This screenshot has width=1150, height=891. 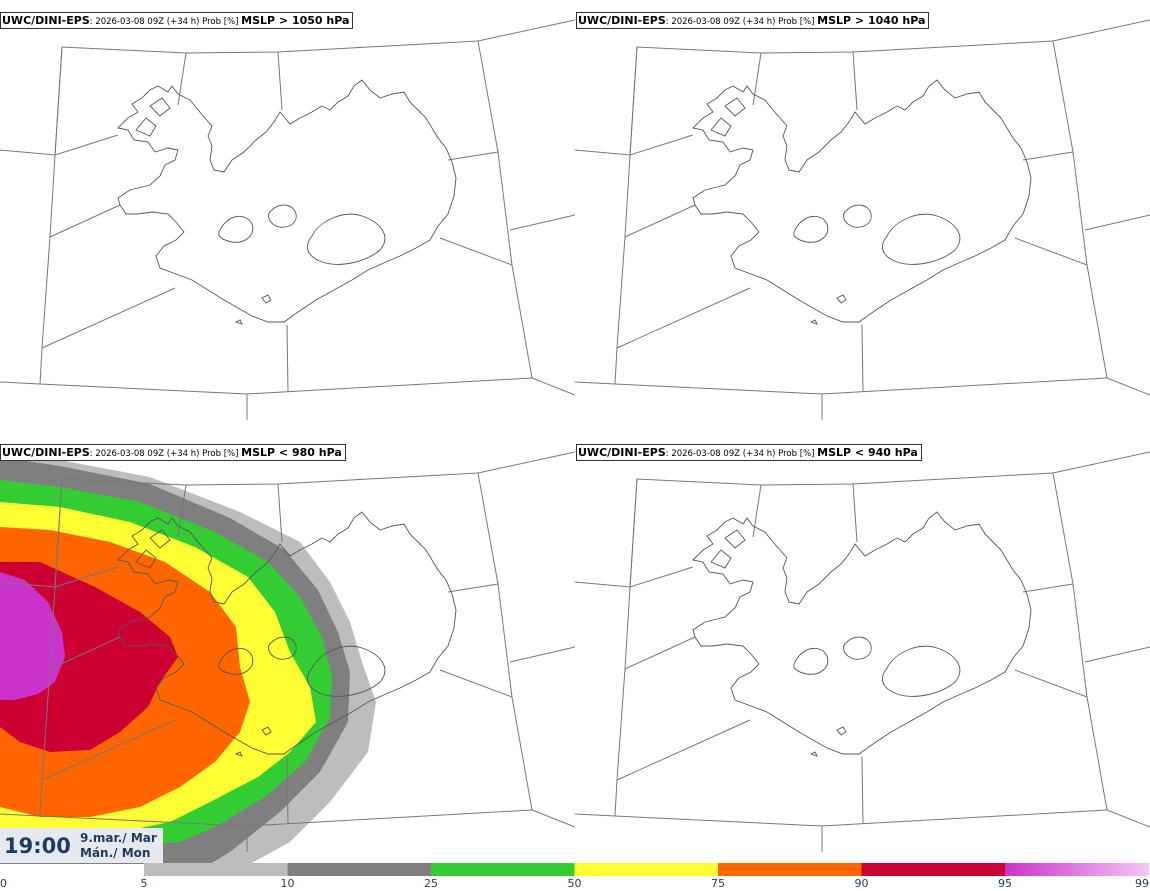 I want to click on colorbar-tick-label: 90, so click(x=862, y=883).